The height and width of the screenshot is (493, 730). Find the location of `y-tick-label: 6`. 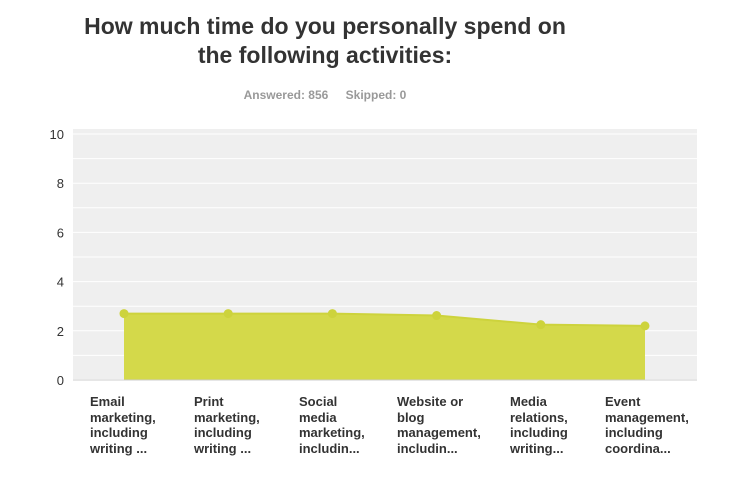

y-tick-label: 6 is located at coordinates (60, 232).